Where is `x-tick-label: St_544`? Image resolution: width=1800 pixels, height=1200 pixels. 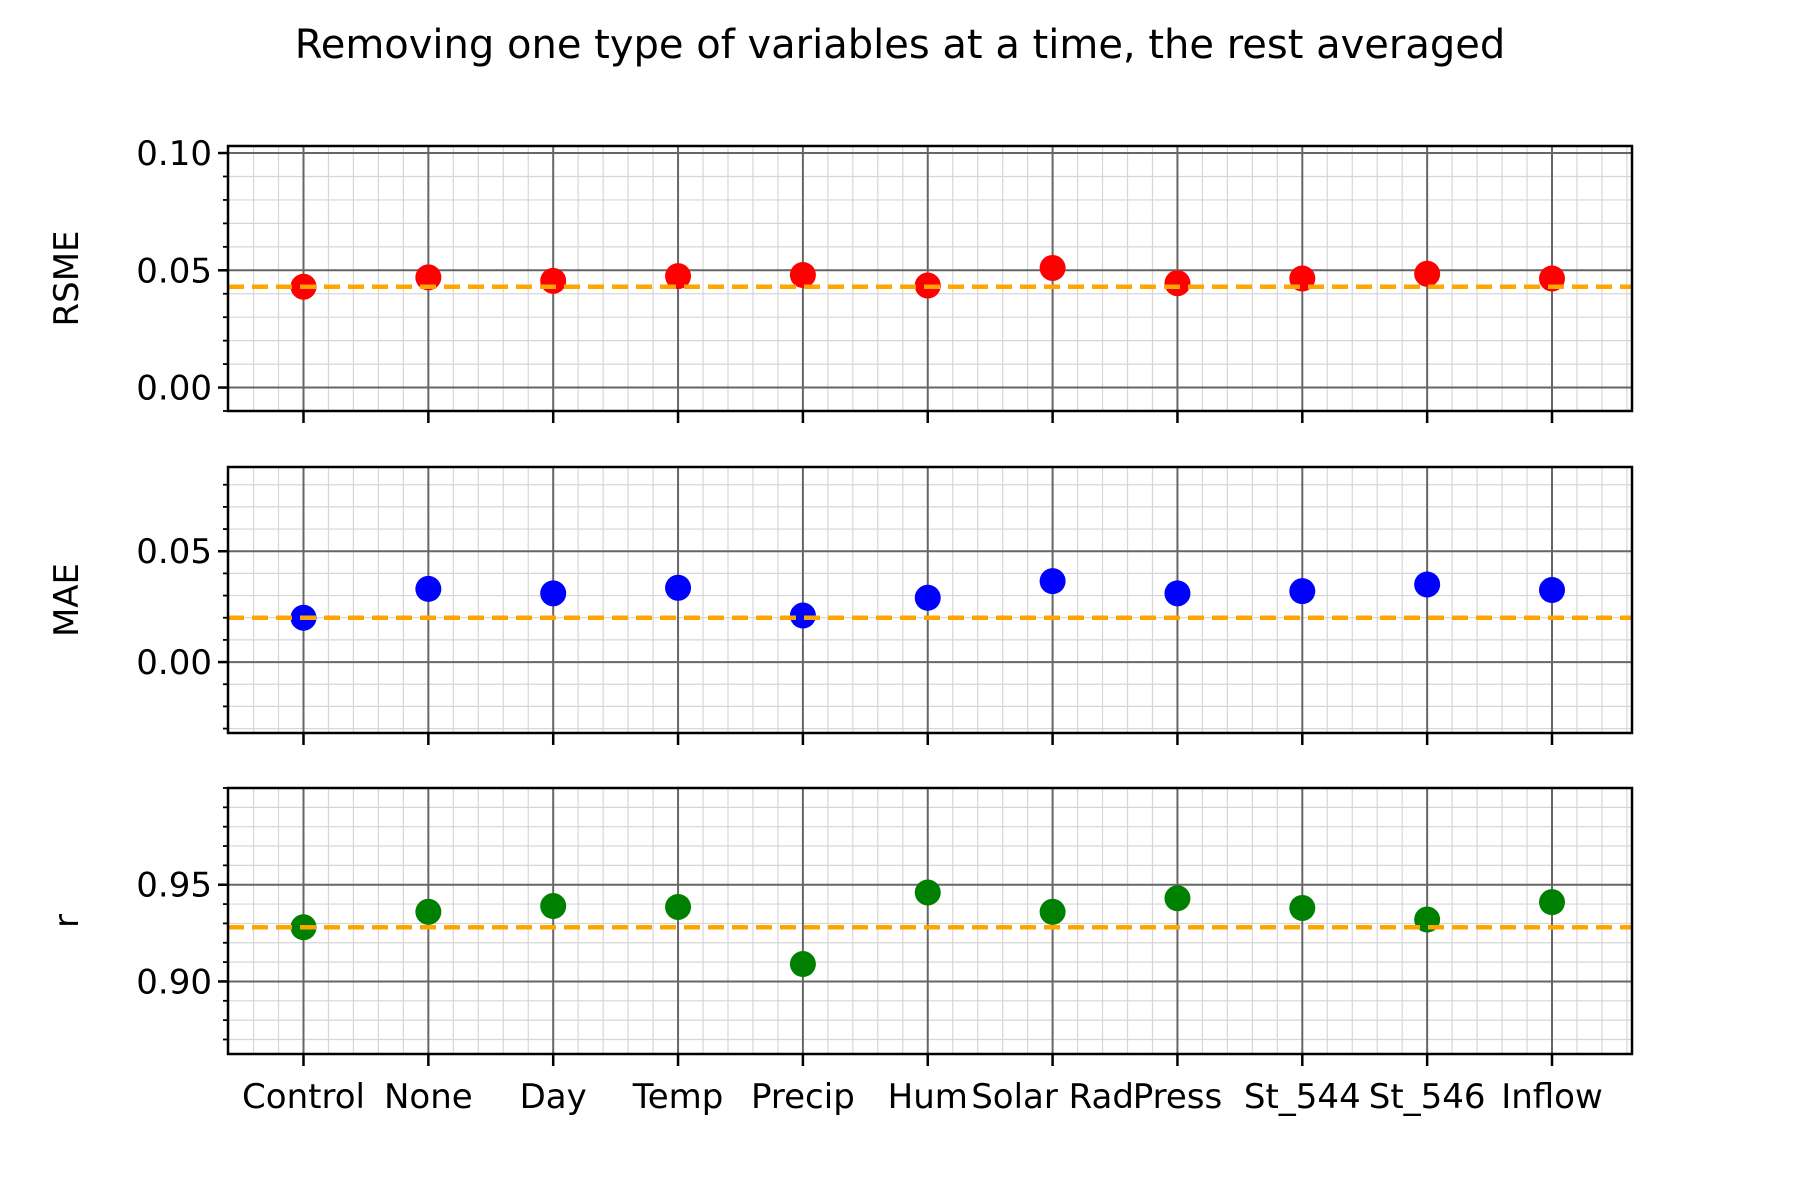
x-tick-label: St_544 is located at coordinates (1302, 1097).